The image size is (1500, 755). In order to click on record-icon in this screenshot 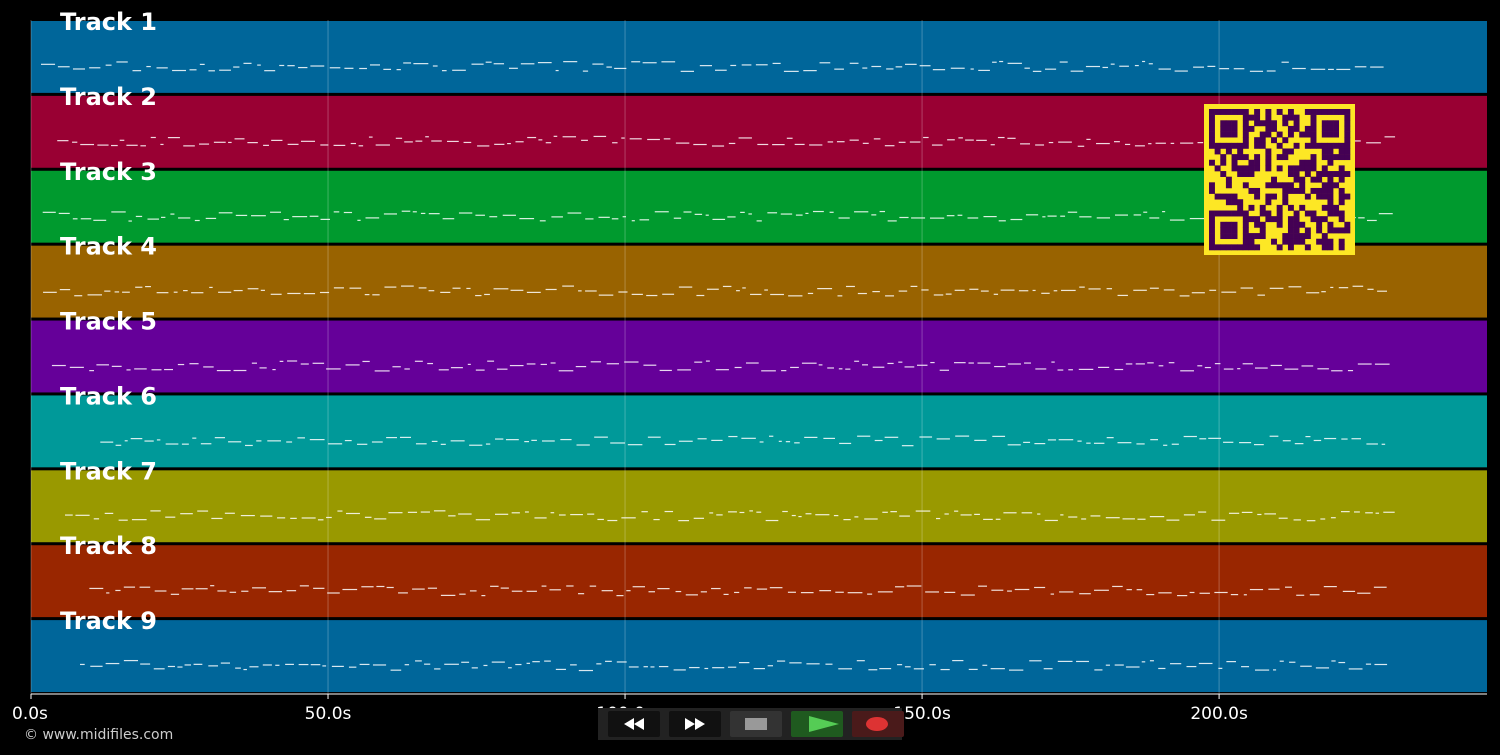, I will do `click(877, 724)`.